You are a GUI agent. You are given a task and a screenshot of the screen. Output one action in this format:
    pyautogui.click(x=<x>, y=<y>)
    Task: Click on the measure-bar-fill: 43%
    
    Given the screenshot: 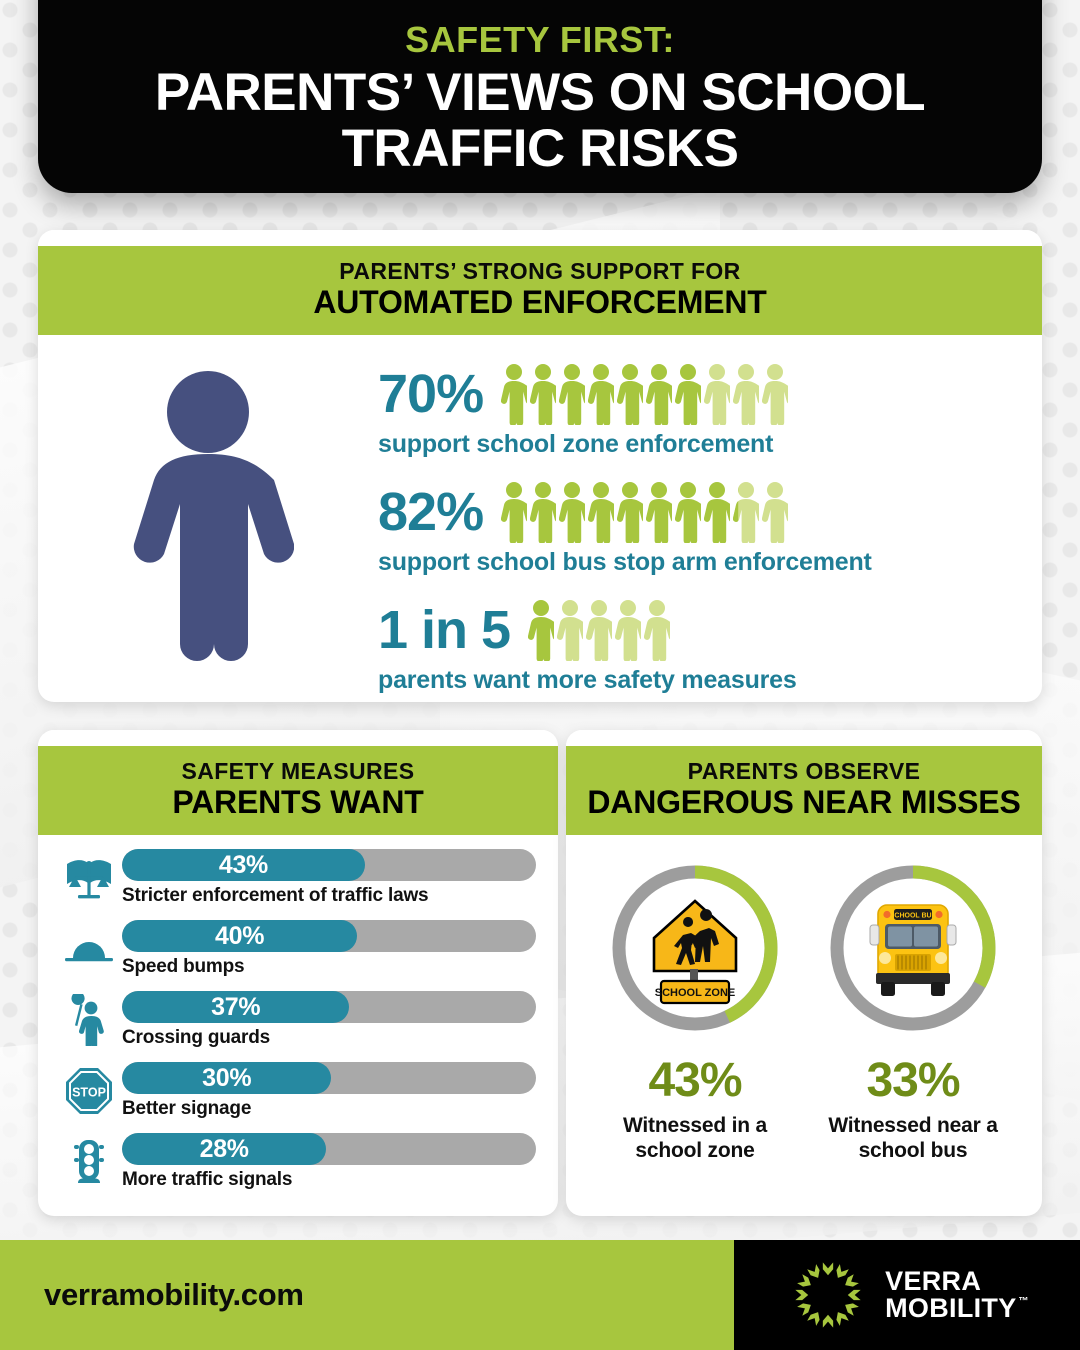 What is the action you would take?
    pyautogui.click(x=243, y=865)
    